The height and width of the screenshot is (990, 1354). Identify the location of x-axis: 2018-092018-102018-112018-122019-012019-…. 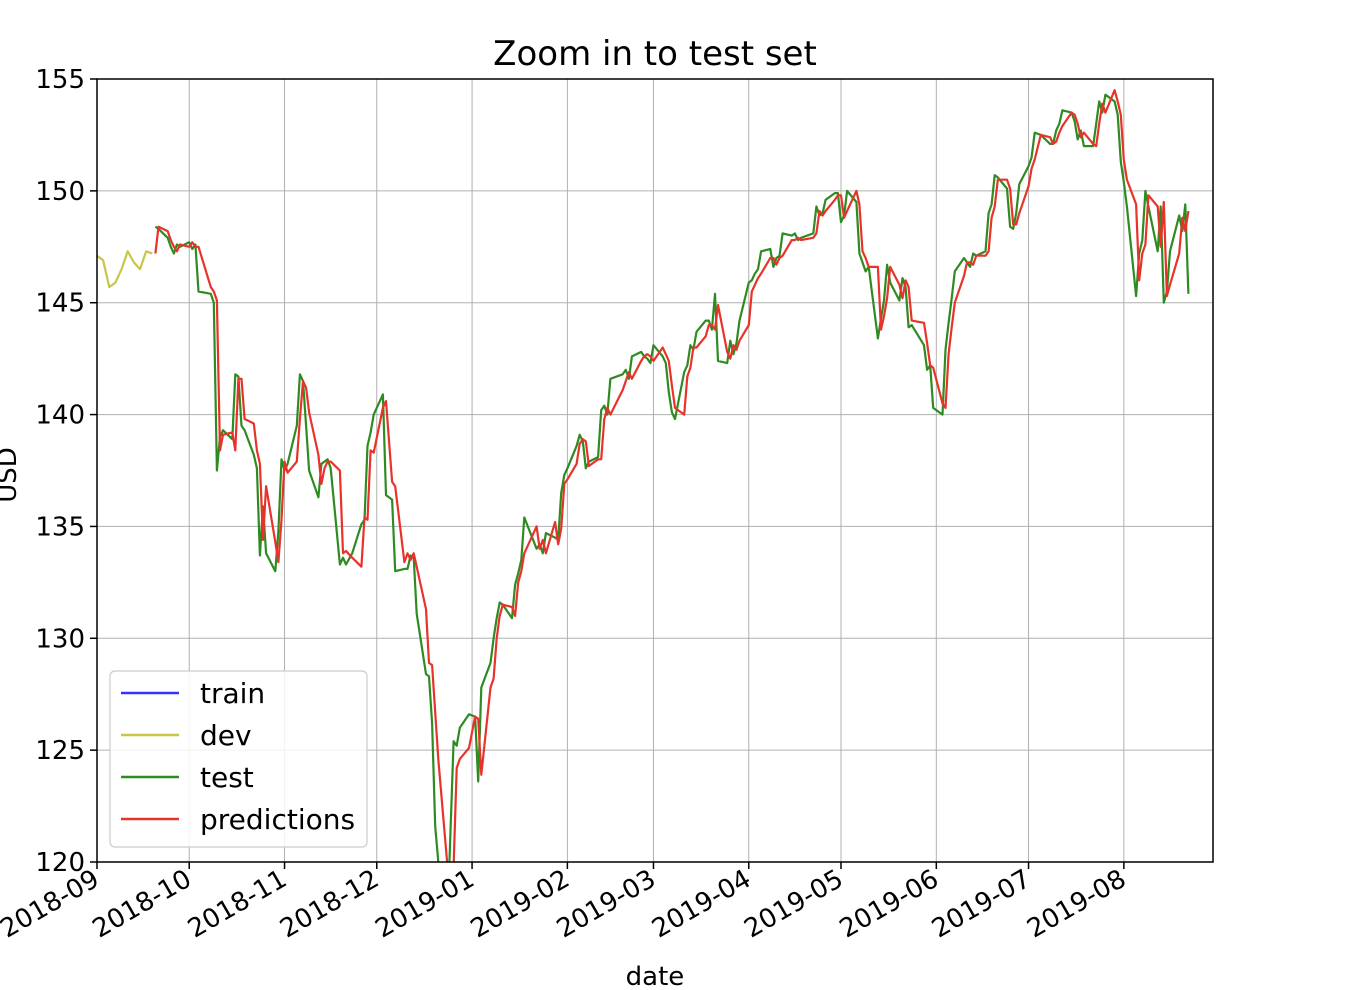
(565, 903).